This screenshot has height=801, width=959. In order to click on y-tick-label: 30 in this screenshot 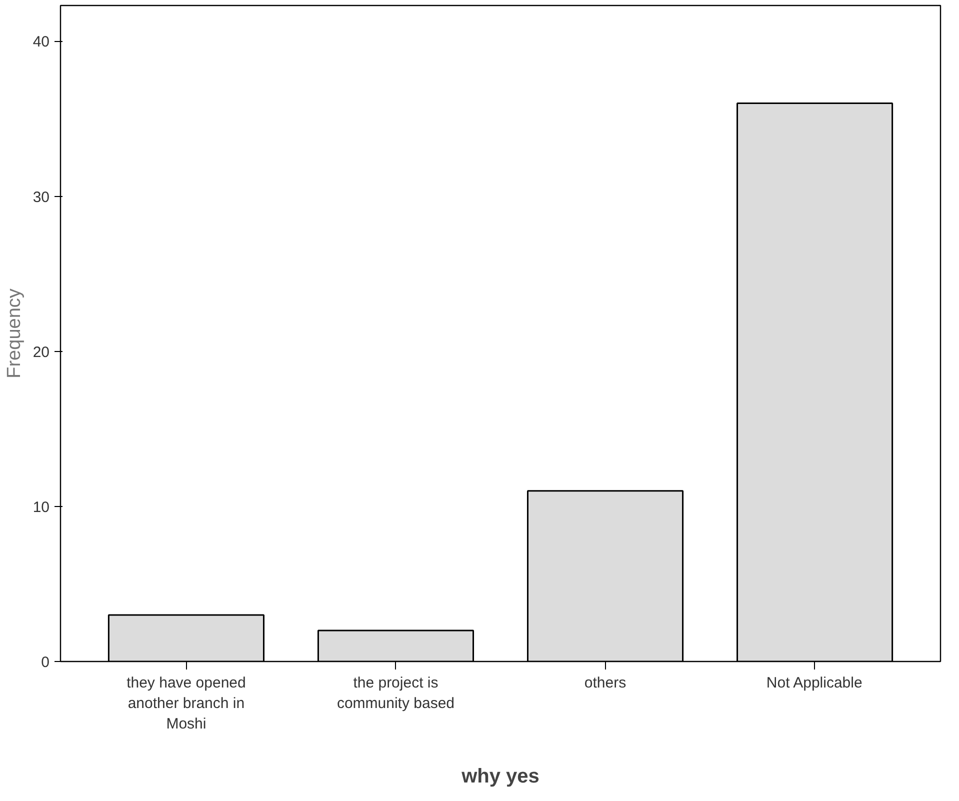, I will do `click(41, 197)`.